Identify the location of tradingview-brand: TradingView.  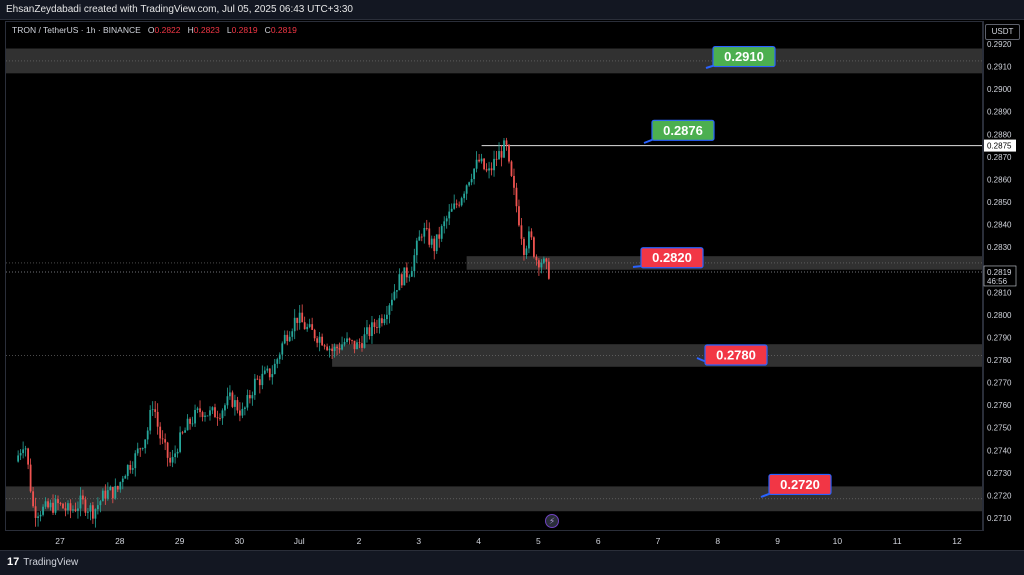
(51, 562).